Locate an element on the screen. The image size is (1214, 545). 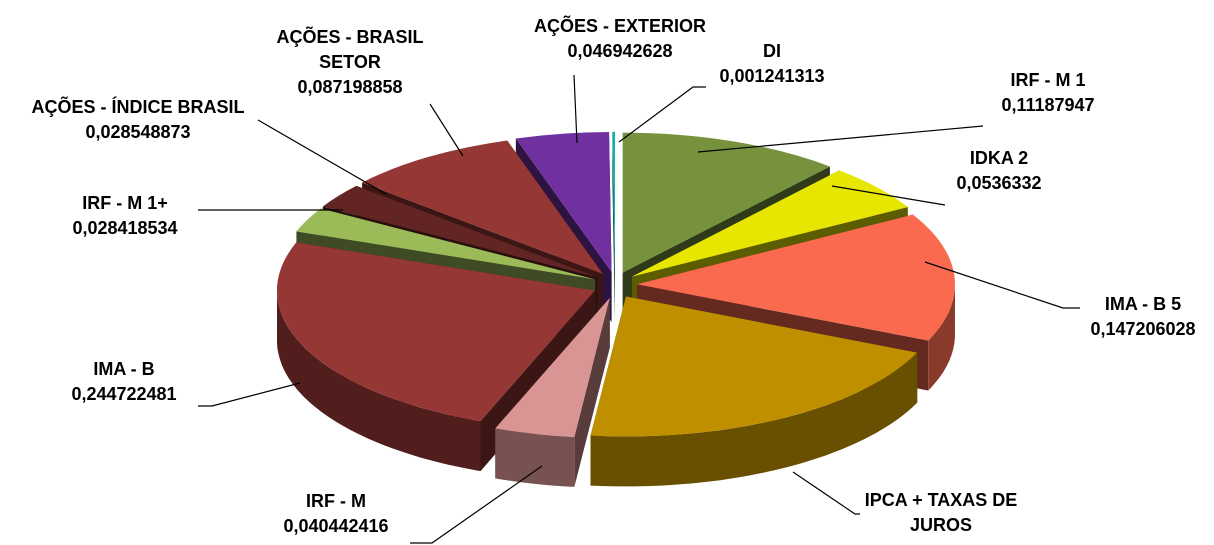
data-label-ipca-taxas-de-juros: IPCA + TAXAS DE JUROS is located at coordinates (941, 512).